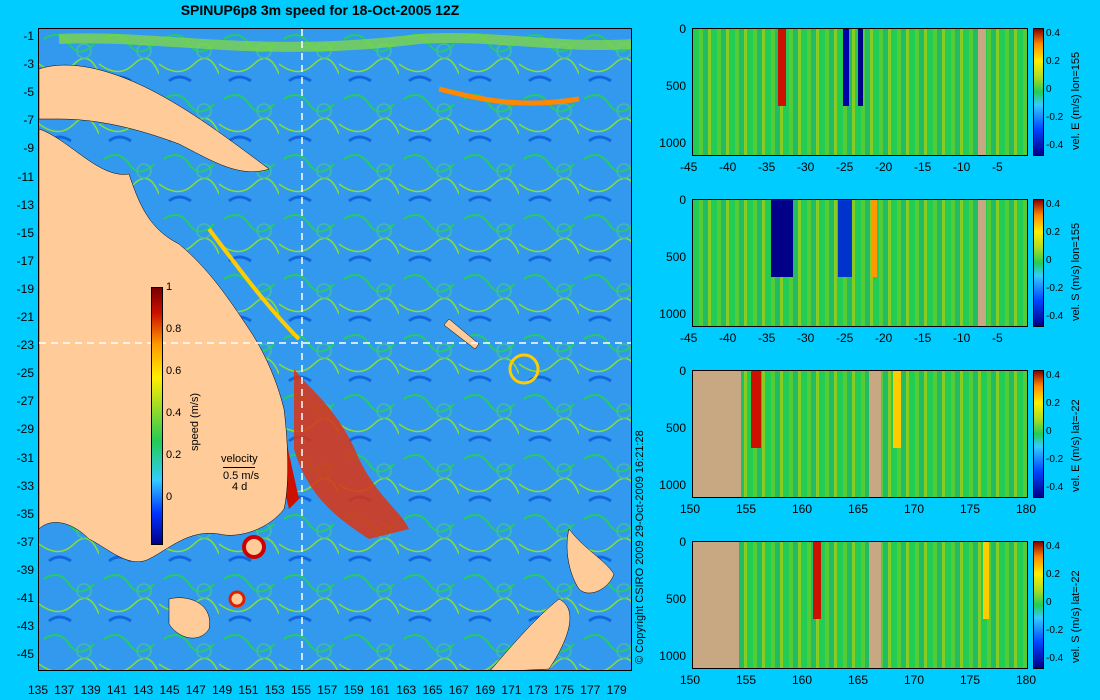 Image resolution: width=1100 pixels, height=700 pixels. What do you see at coordinates (25, 288) in the screenshot?
I see `lat-tick-label: -19` at bounding box center [25, 288].